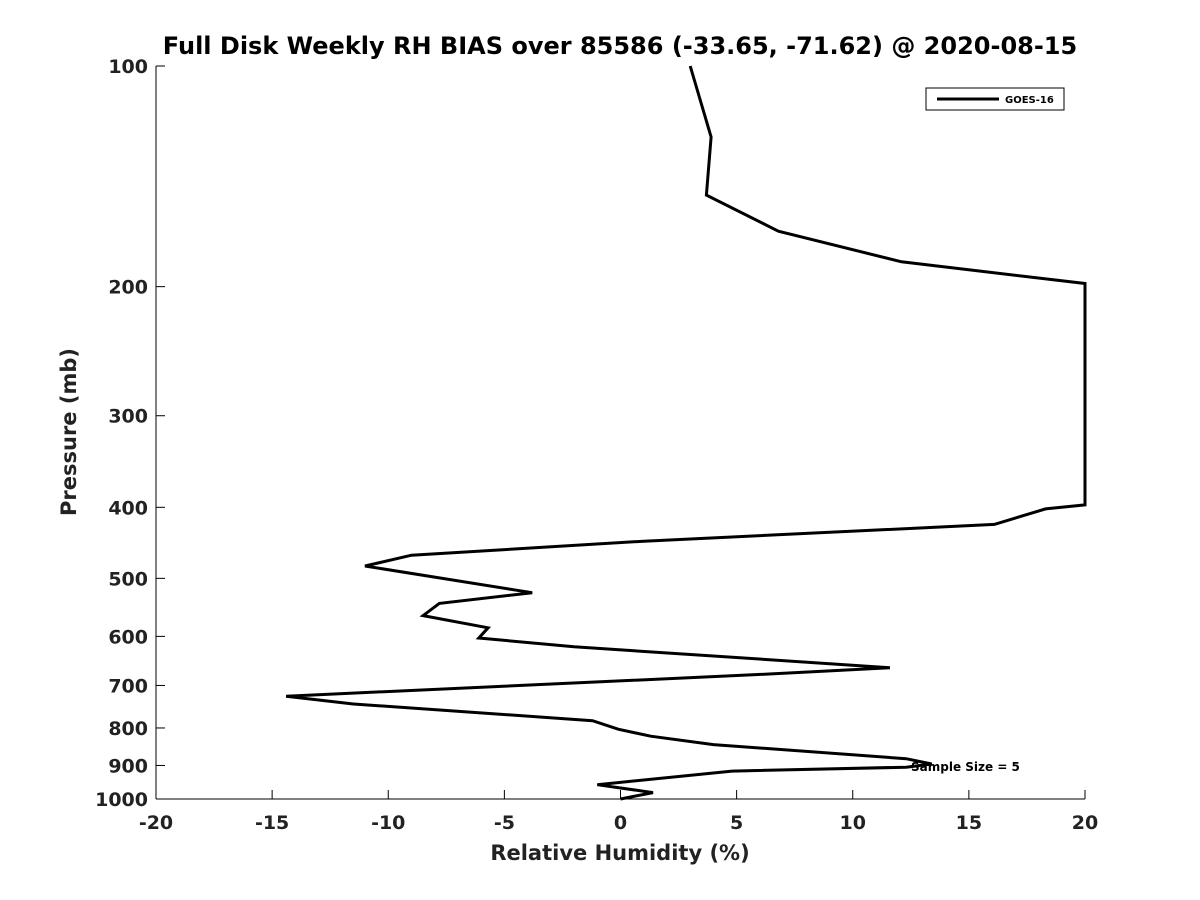 The width and height of the screenshot is (1200, 900). Describe the element at coordinates (736, 823) in the screenshot. I see `x-tick-label: 5` at that location.